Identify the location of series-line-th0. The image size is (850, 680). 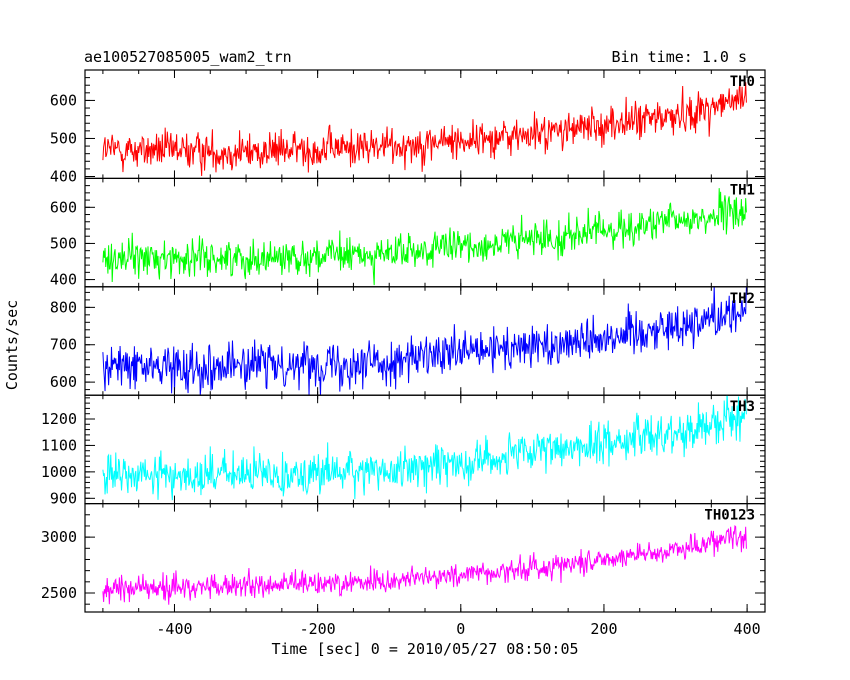
(424, 129).